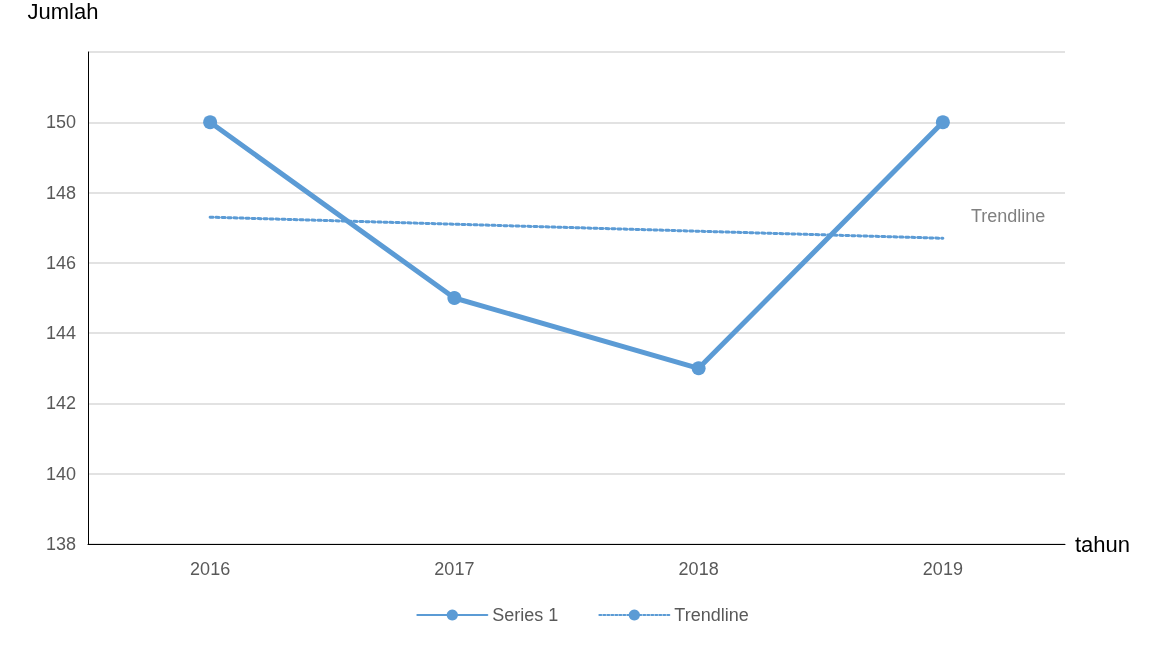 This screenshot has width=1165, height=649. Describe the element at coordinates (60, 473) in the screenshot. I see `y-tick-label: 140` at that location.